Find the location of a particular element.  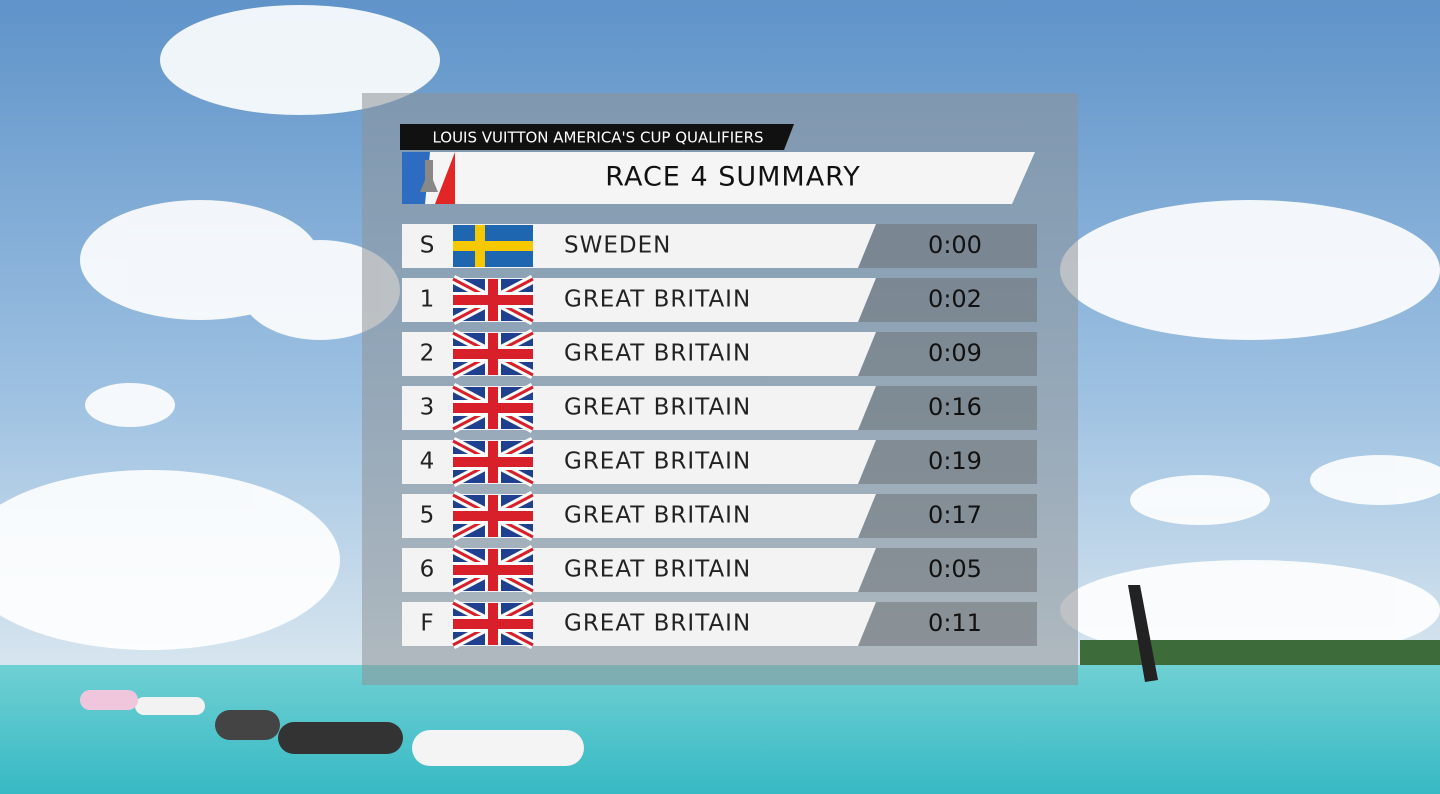

result-row: 6 GREAT BRITAIN 0:05 is located at coordinates (719, 570).